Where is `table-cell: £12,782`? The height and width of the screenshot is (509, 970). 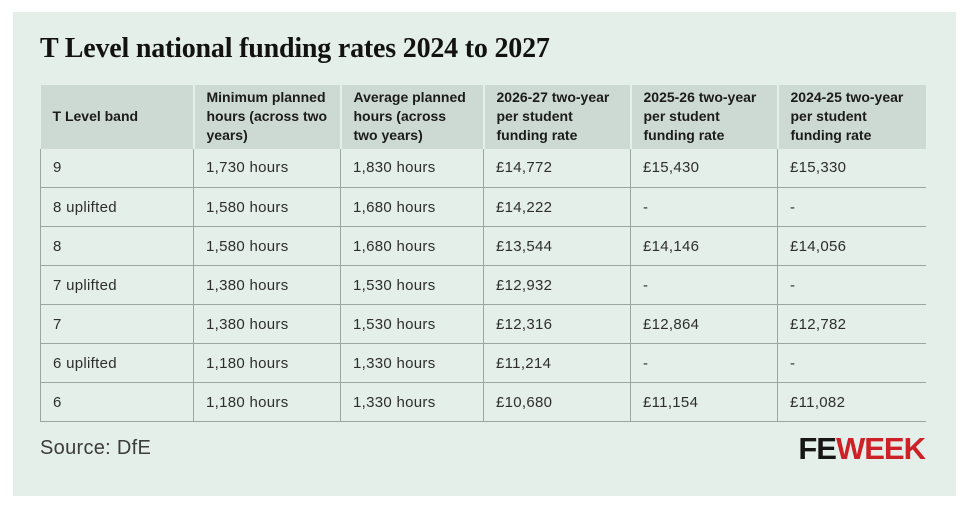 table-cell: £12,782 is located at coordinates (851, 324).